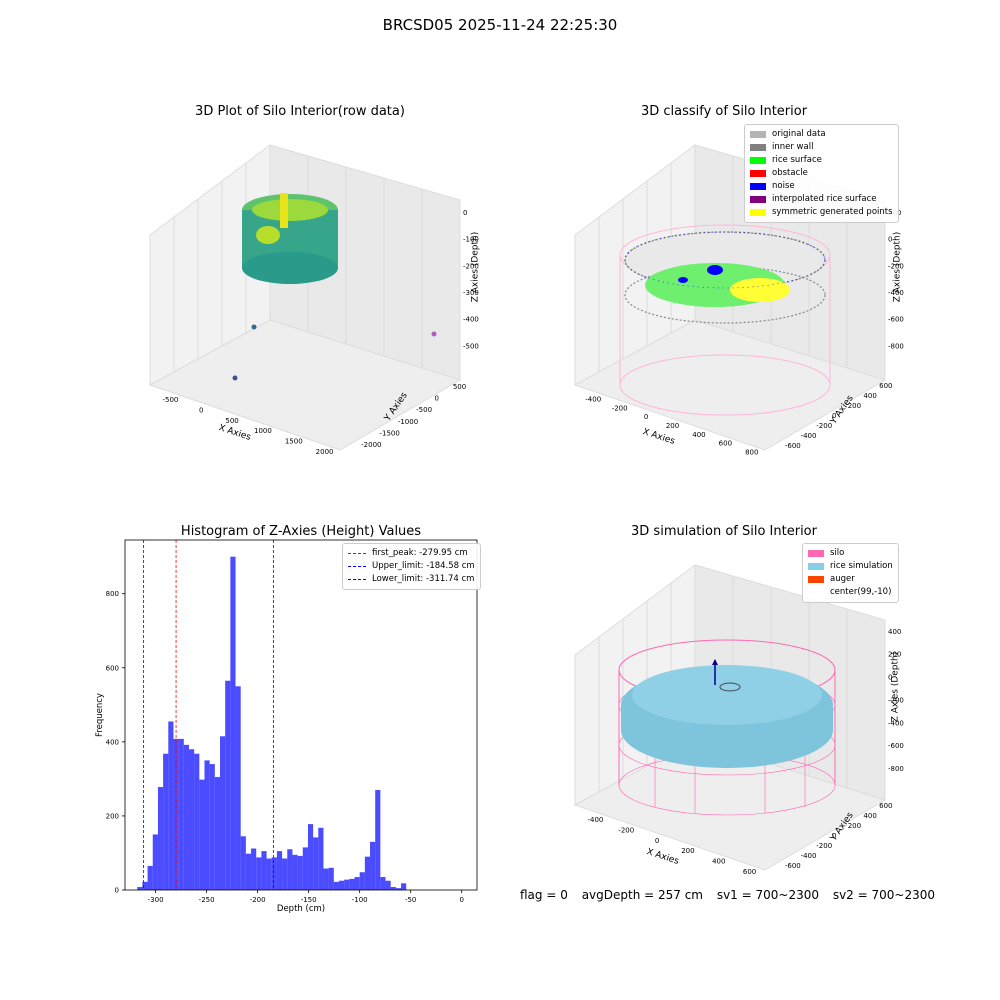 This screenshot has width=1000, height=1000. I want to click on classify-ytick: 0, so click(834, 416).